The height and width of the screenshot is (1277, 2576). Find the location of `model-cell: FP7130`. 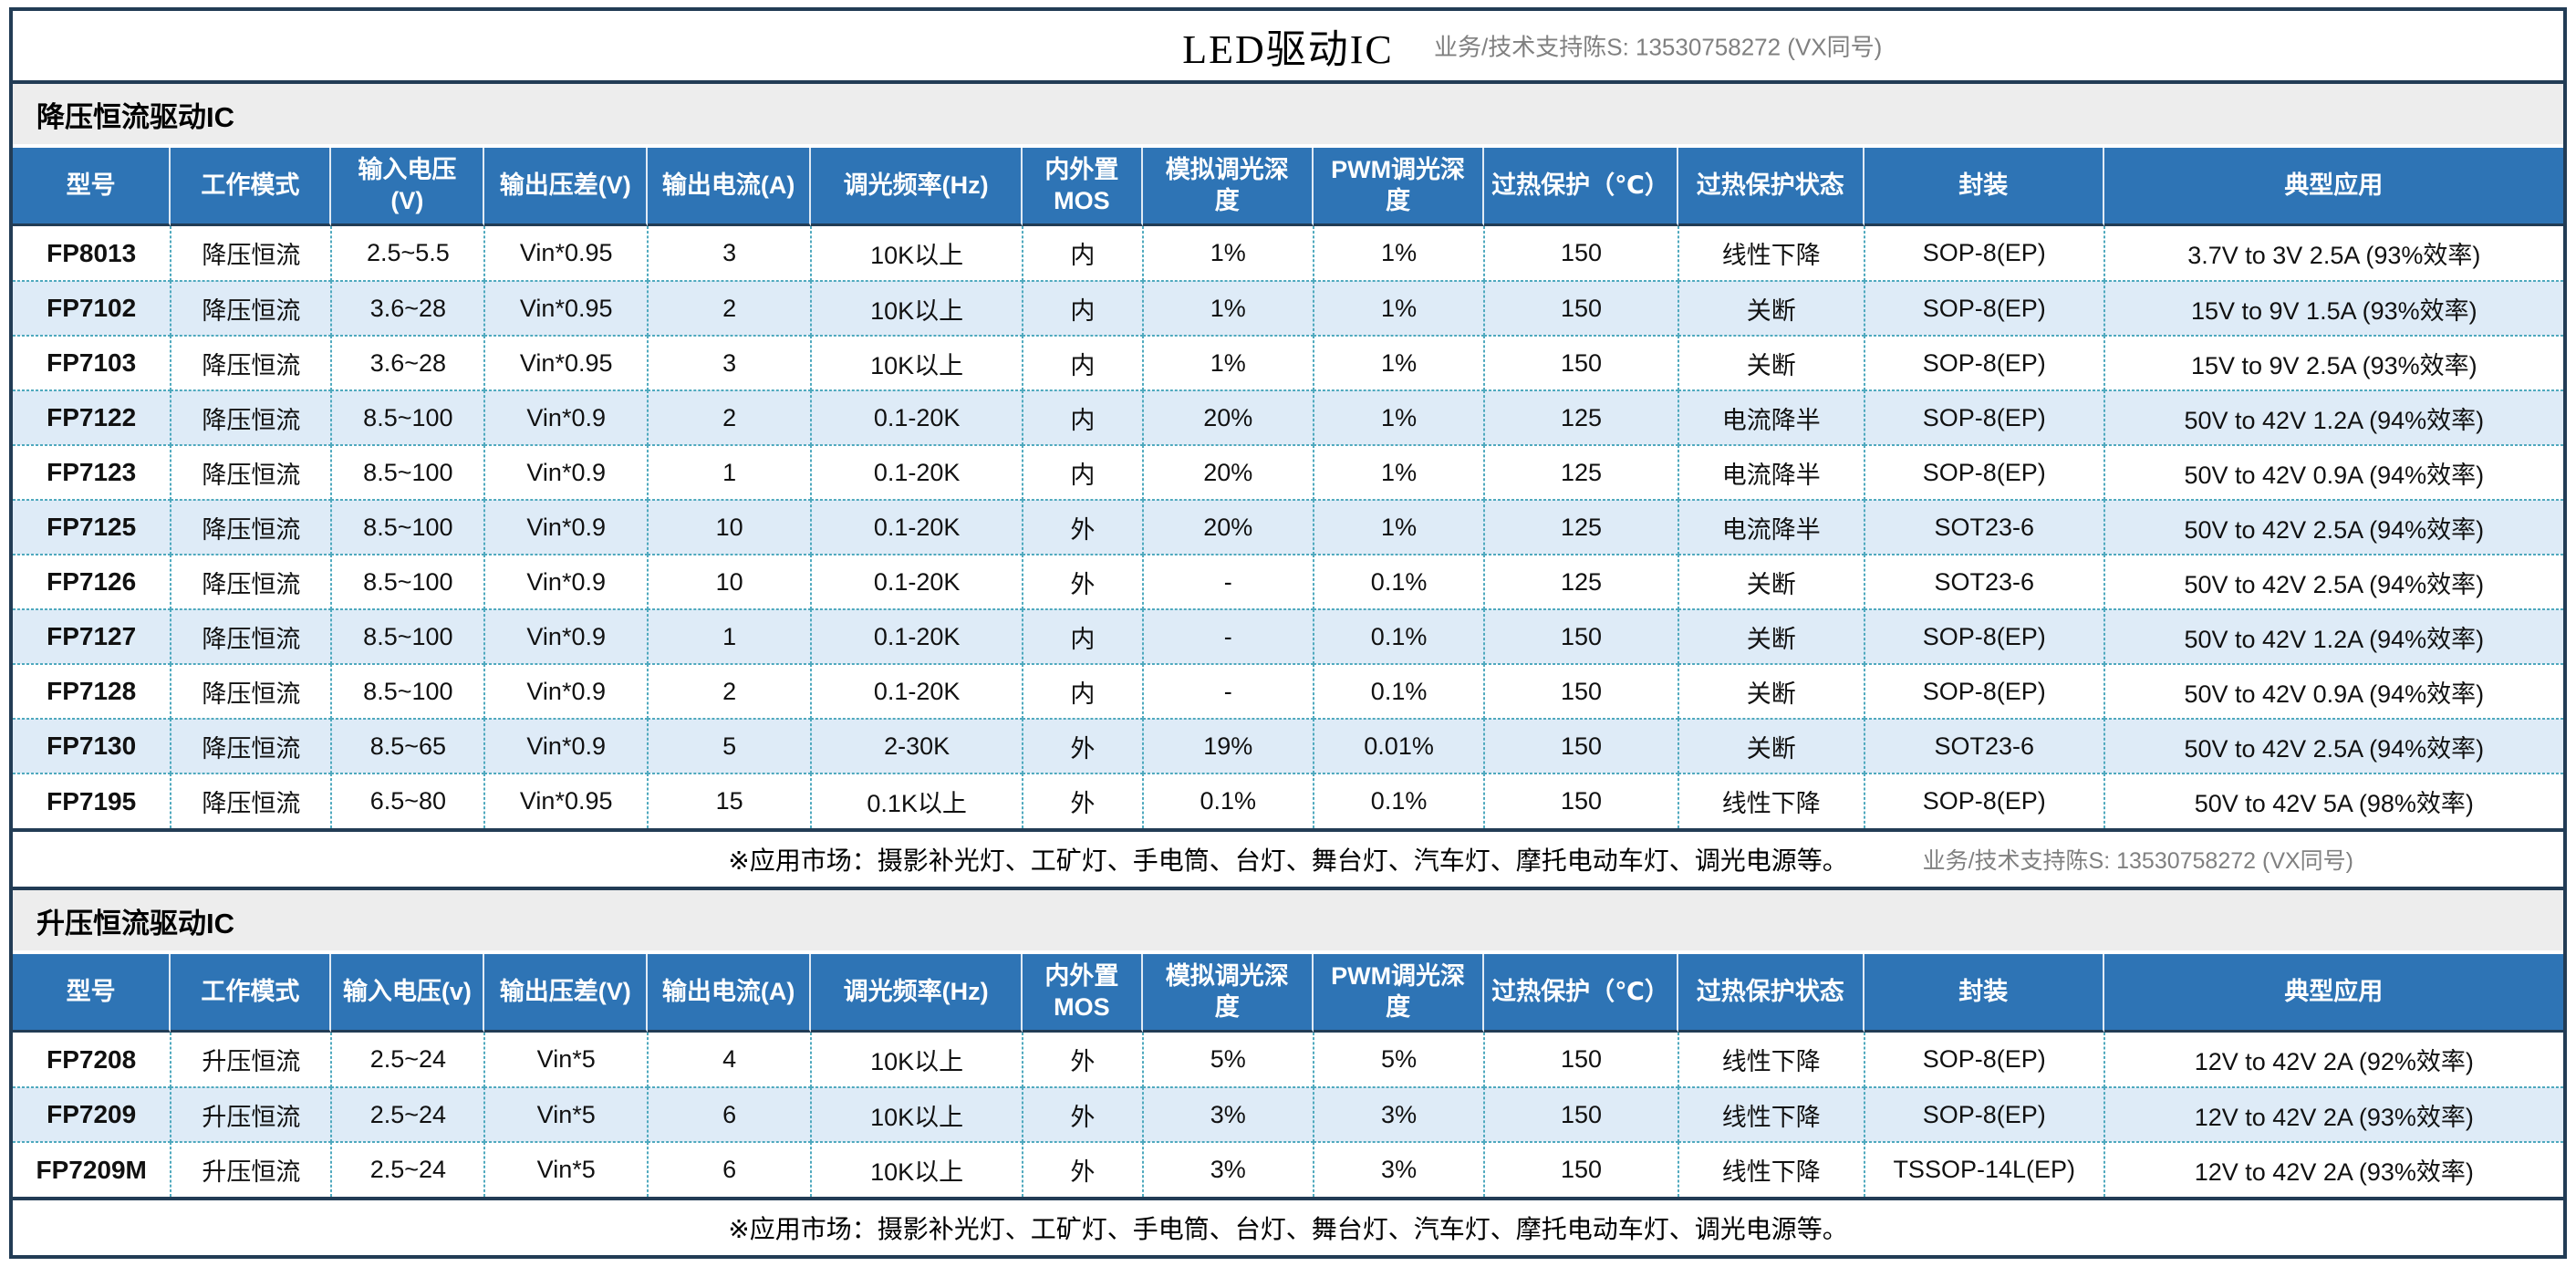

model-cell: FP7130 is located at coordinates (92, 746).